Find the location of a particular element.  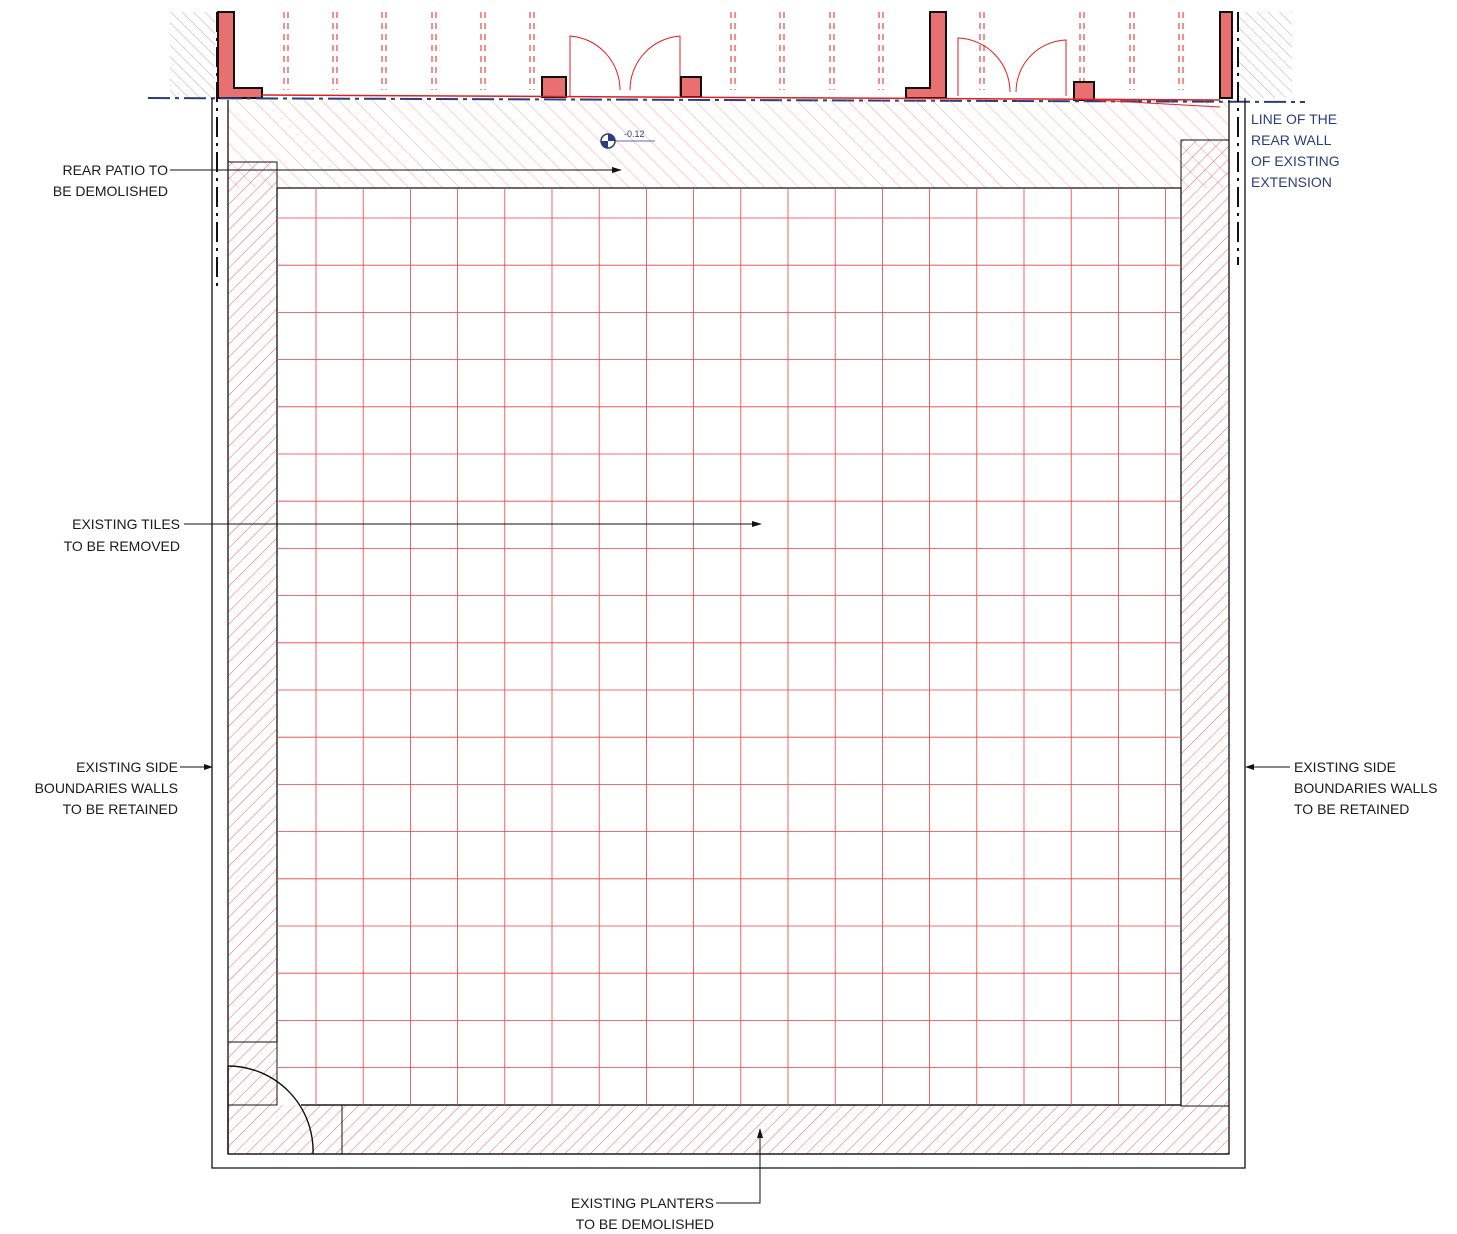

label-side-walls-left-line3: TO BE RETAINED is located at coordinates (120, 809).